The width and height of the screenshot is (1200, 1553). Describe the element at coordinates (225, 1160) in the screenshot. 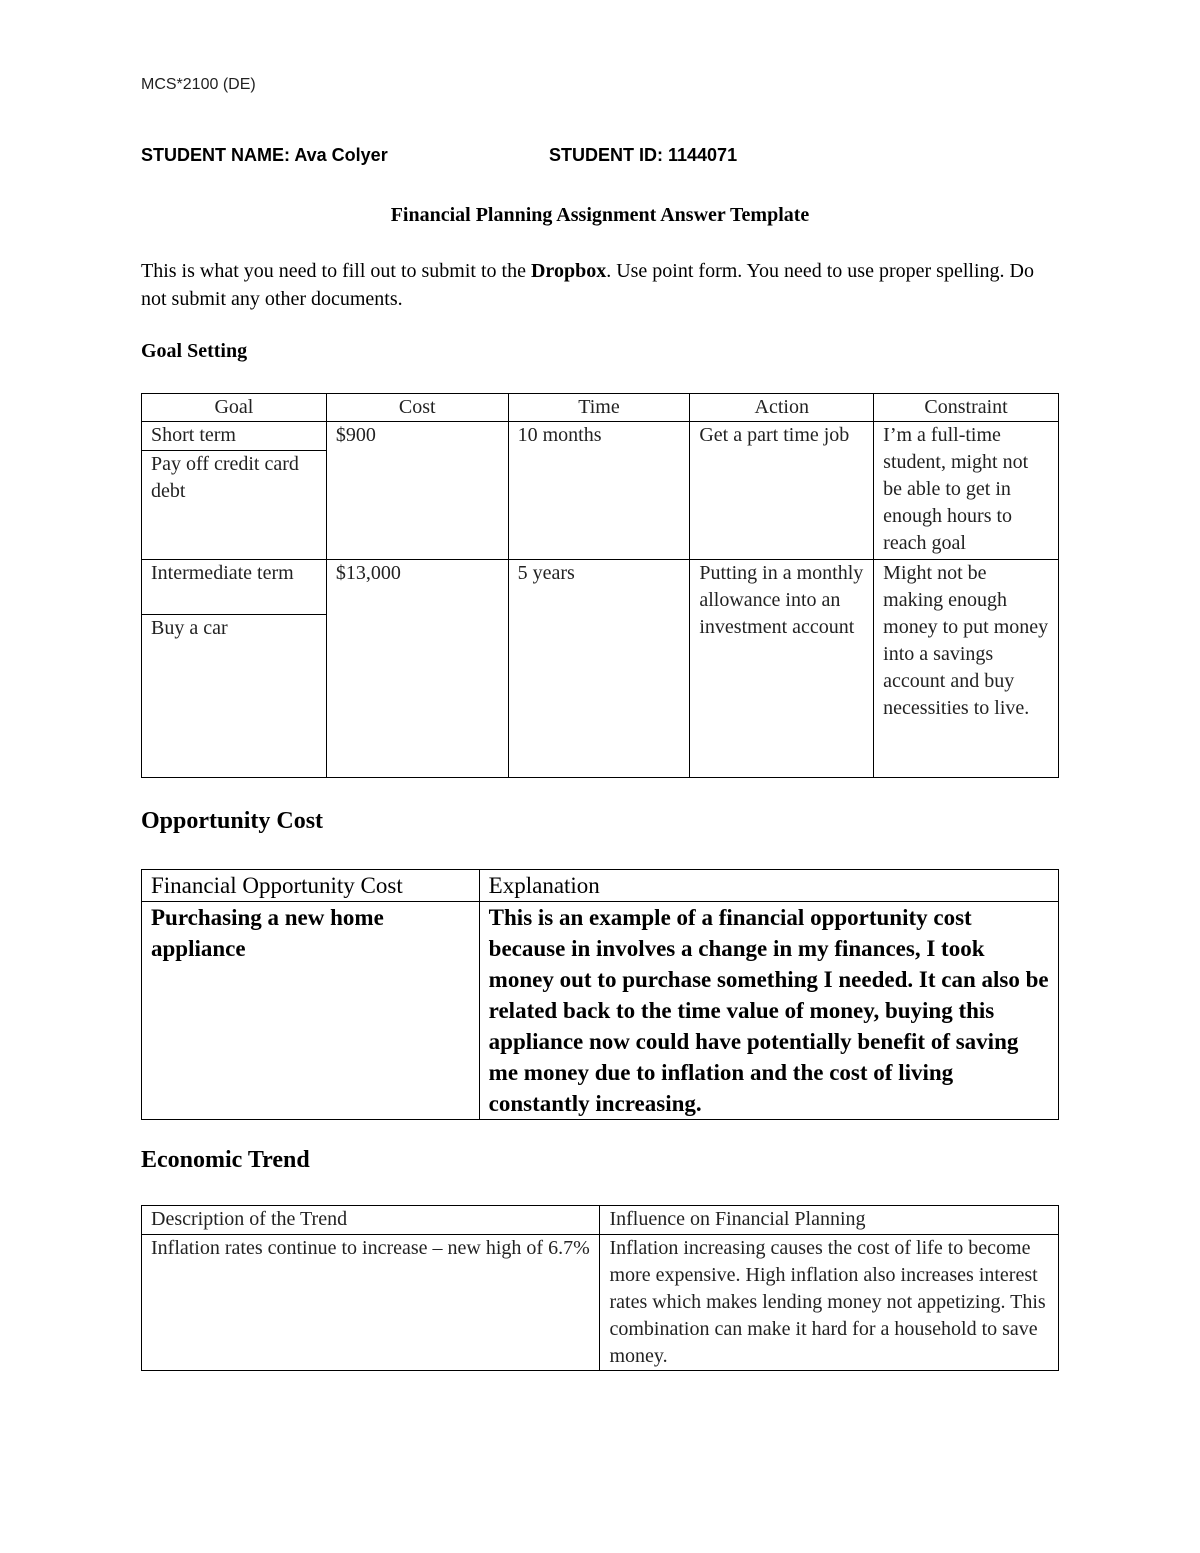

I see `economic-trend-heading: Economic Trend` at that location.